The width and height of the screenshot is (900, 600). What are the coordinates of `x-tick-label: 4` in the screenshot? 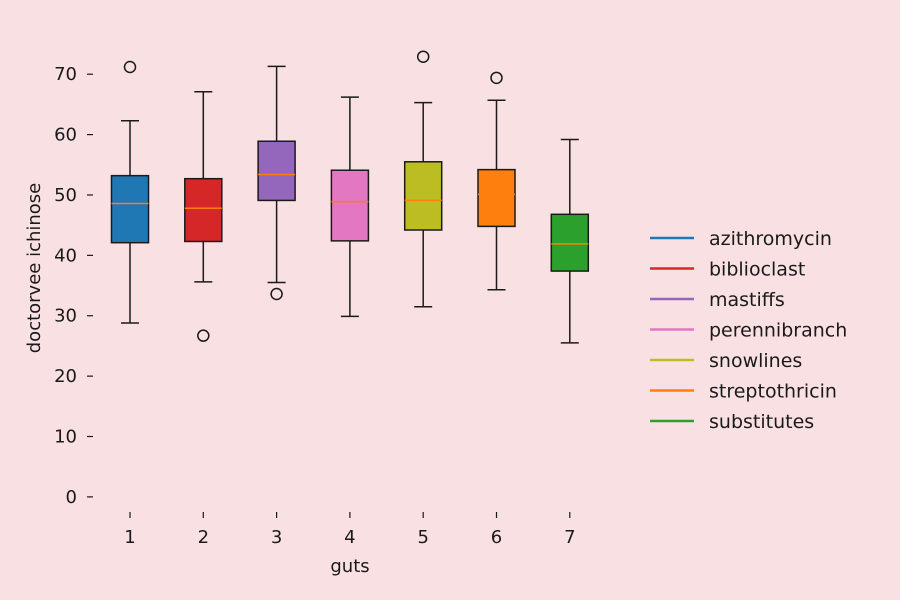 It's located at (349, 537).